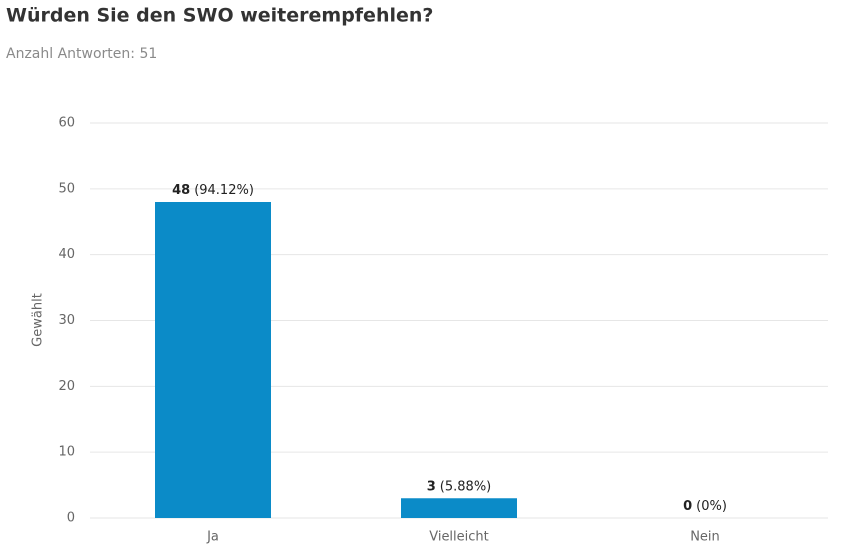 Image resolution: width=849 pixels, height=559 pixels. I want to click on y-tick-label: 60, so click(66, 123).